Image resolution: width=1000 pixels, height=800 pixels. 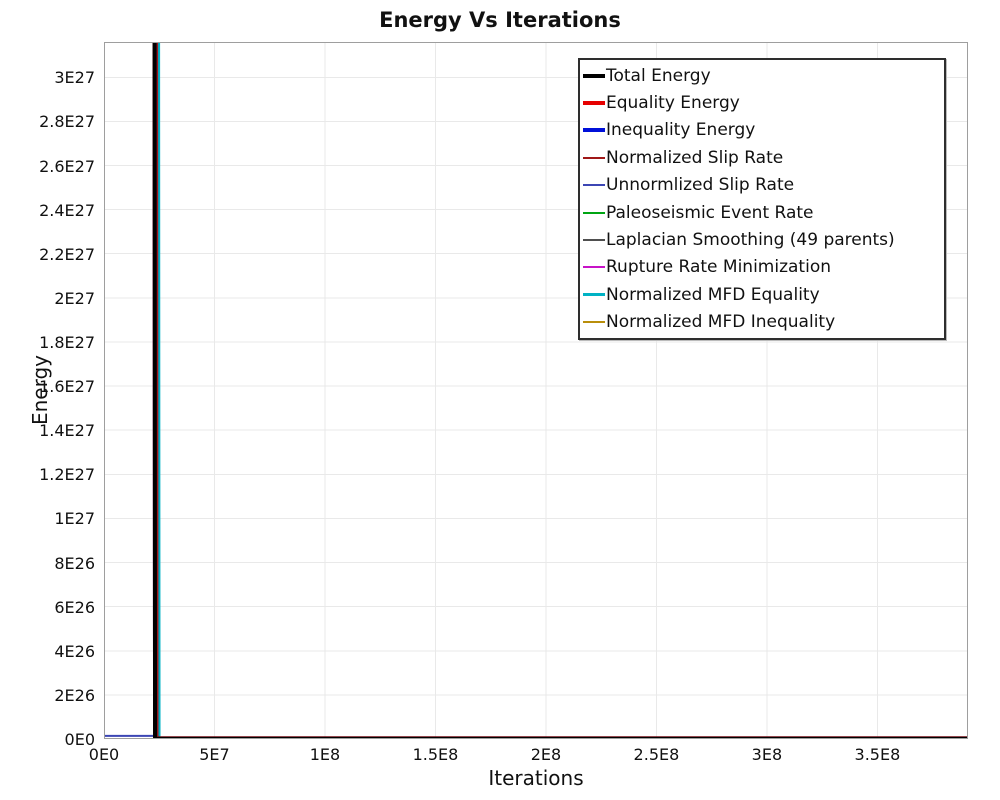 I want to click on y-tick-label: 2E26, so click(x=74, y=695).